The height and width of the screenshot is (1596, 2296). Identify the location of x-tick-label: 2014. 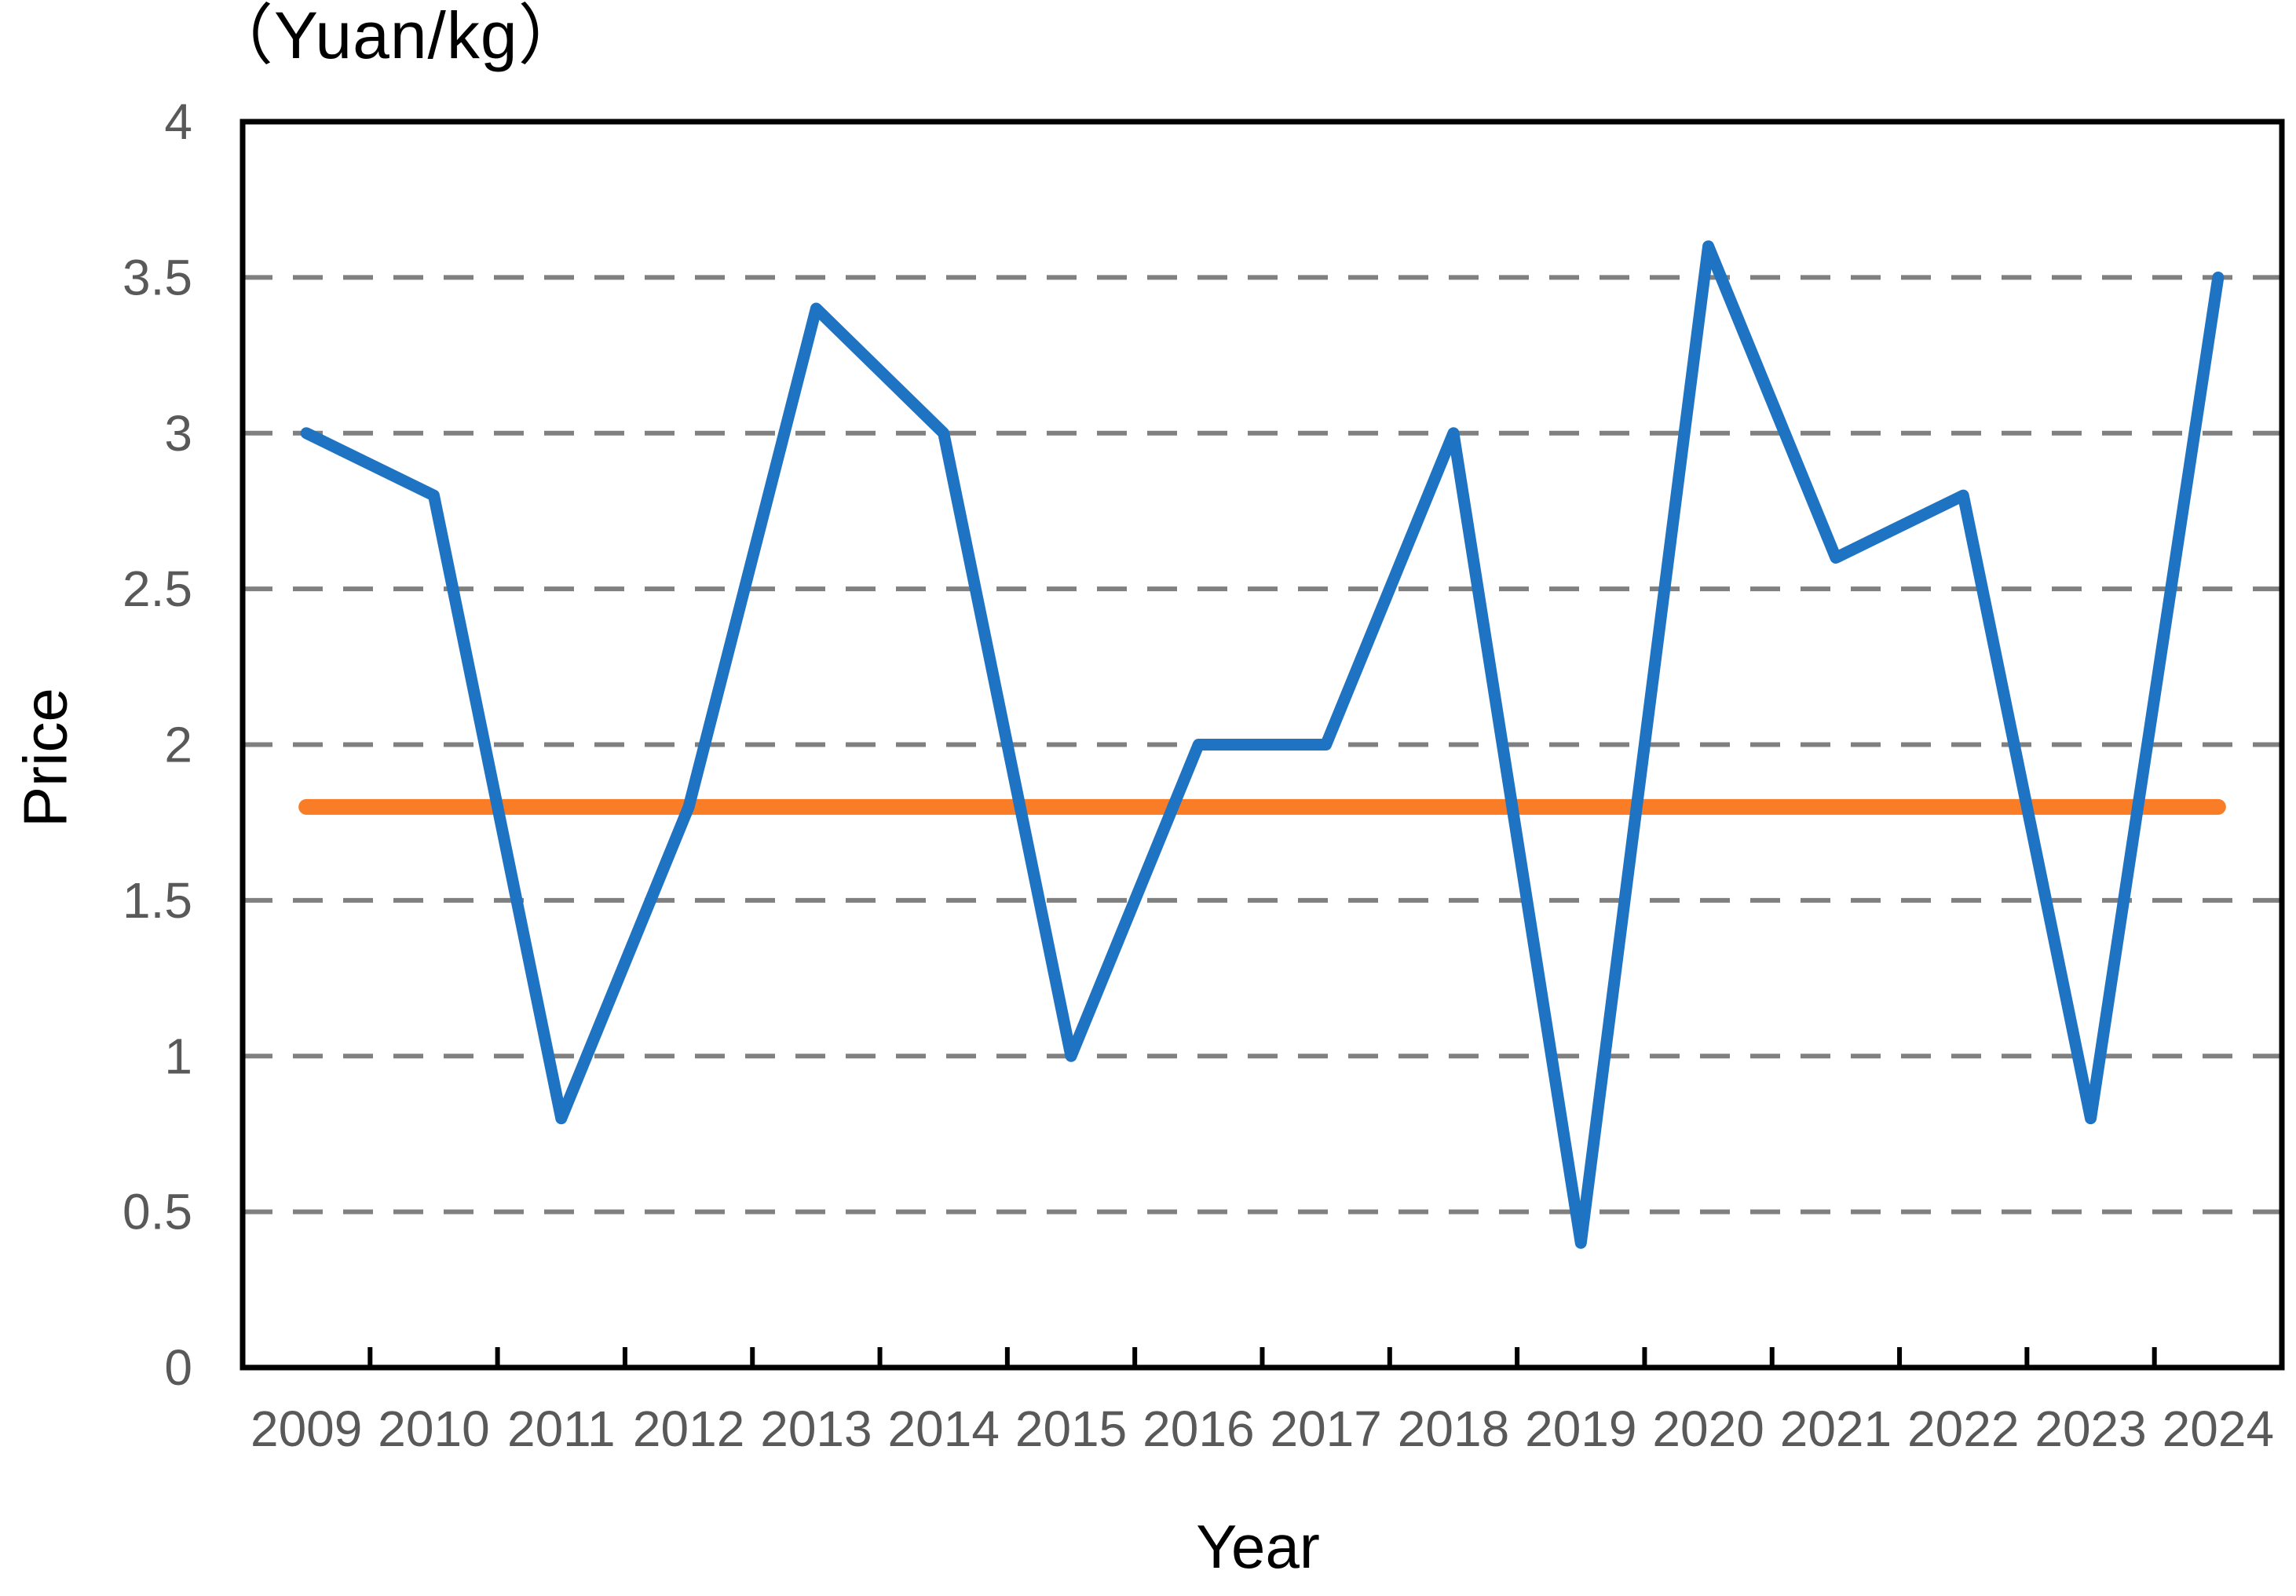
(944, 1429).